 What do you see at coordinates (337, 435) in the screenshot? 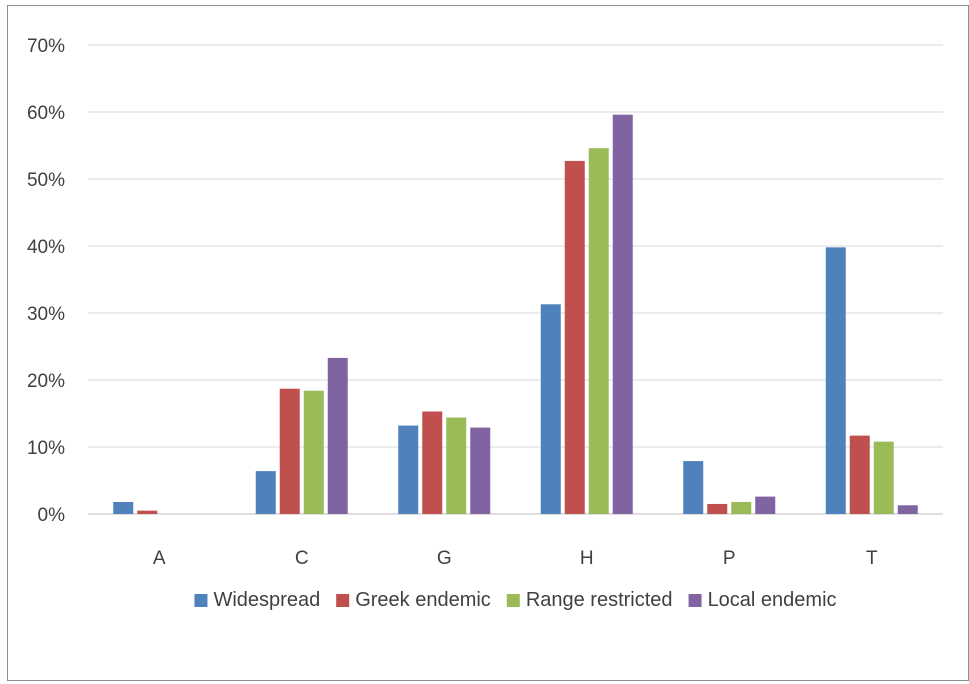
I see `bar-local-endemic-c` at bounding box center [337, 435].